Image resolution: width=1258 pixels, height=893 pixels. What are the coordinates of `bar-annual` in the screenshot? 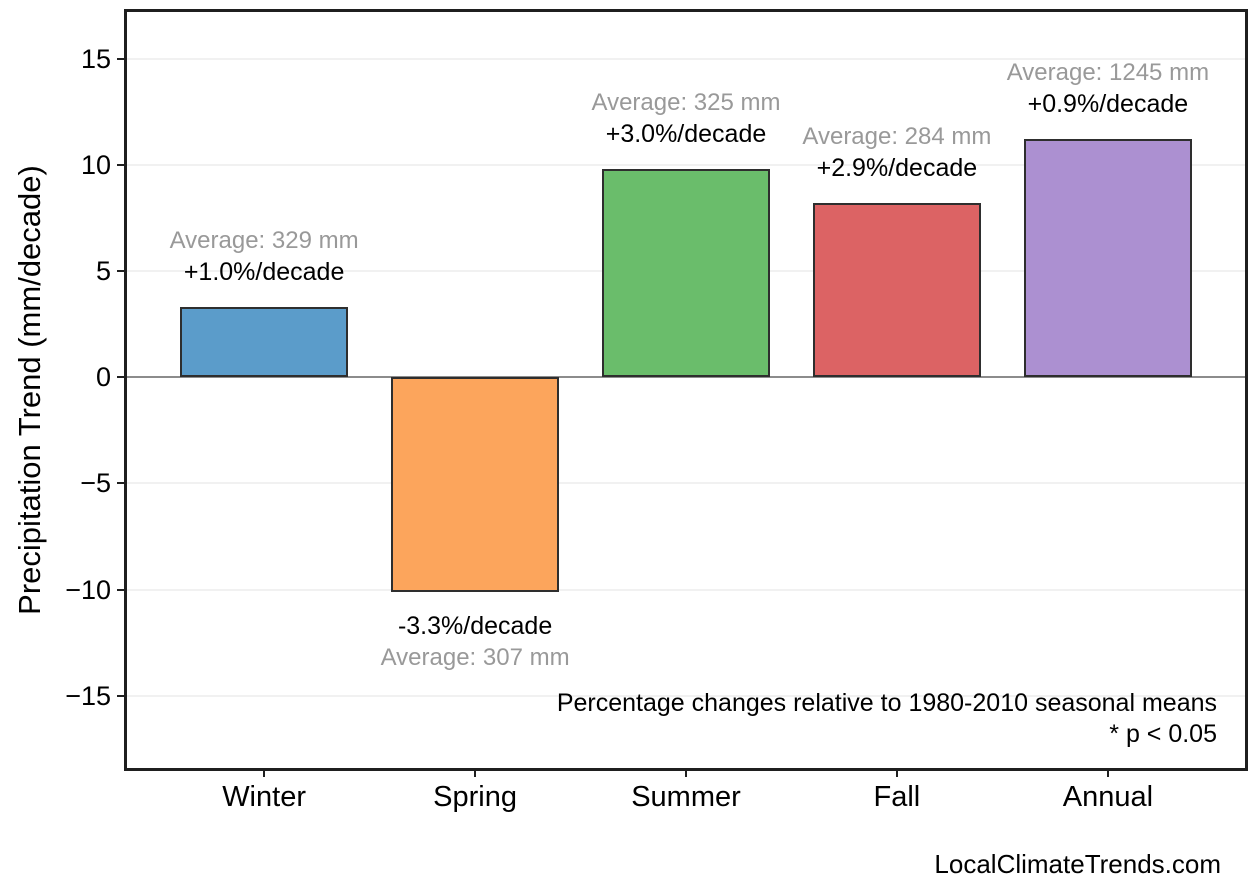 It's located at (1108, 258).